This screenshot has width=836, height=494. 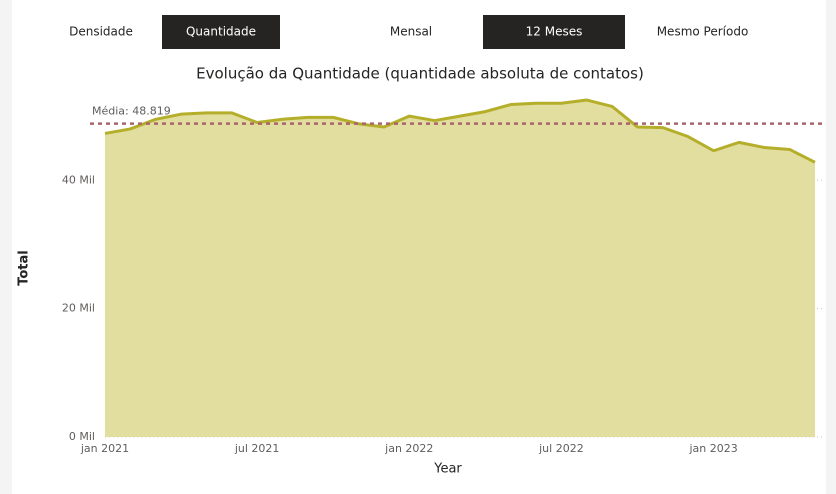 What do you see at coordinates (131, 111) in the screenshot?
I see `average-label: Média: 48.819` at bounding box center [131, 111].